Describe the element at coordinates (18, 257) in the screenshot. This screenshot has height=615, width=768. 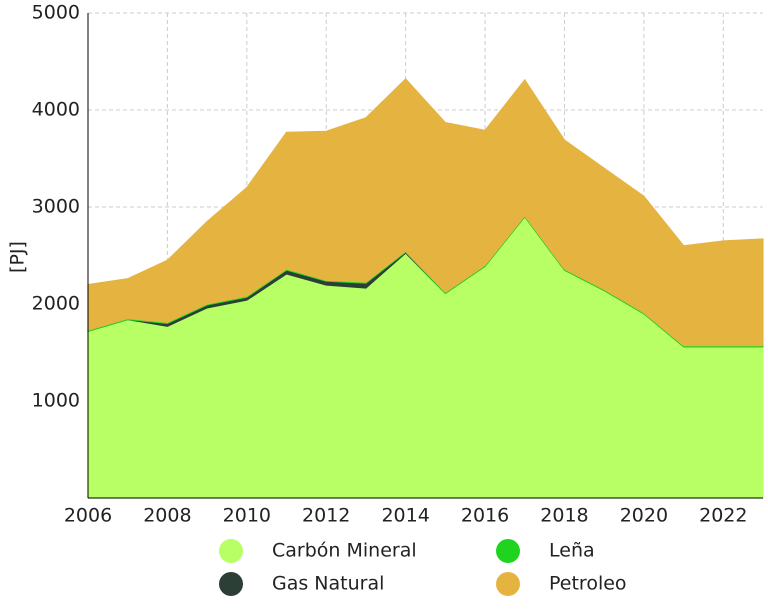
I see `y-axis-label: [PJ]` at that location.